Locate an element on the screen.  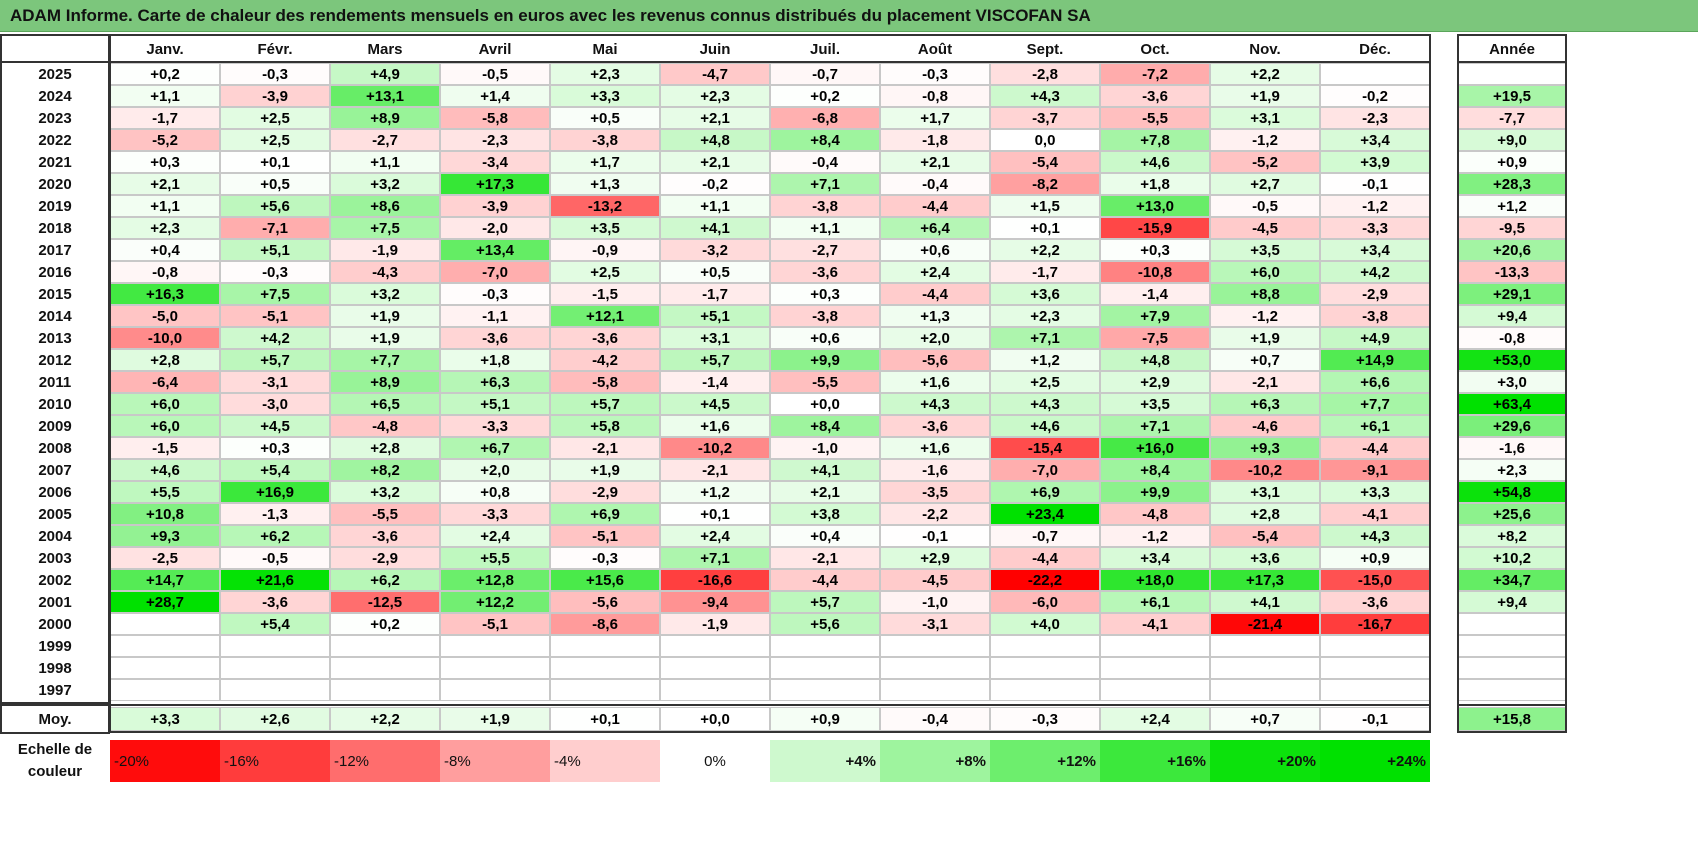
heatmap-cell: -3,0 is located at coordinates (275, 404).